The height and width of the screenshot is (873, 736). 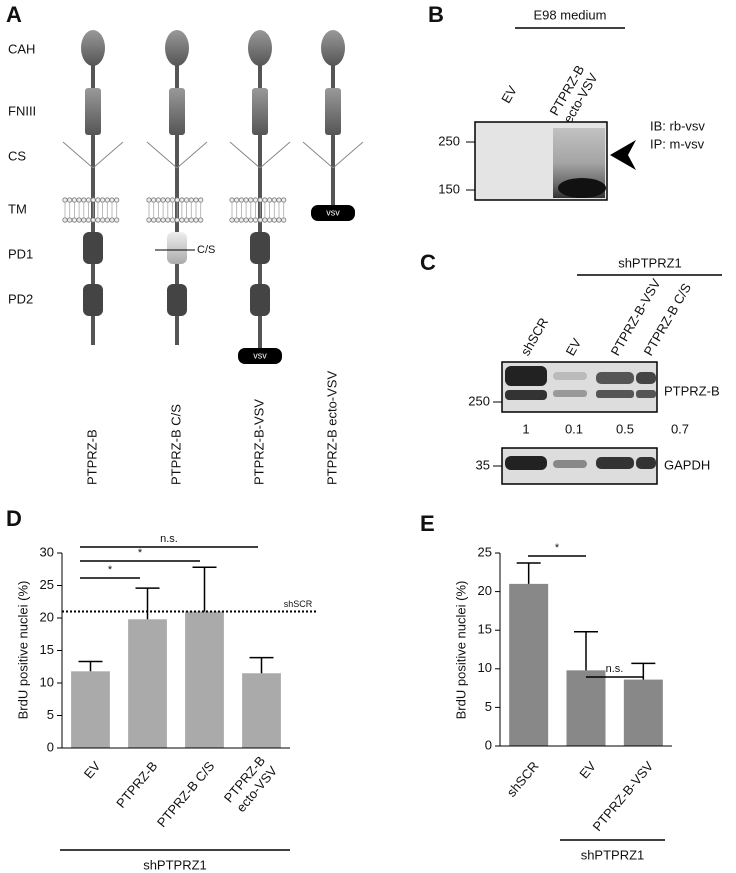 I want to click on x-tick-label: PTPRZ-B C/S, so click(x=186, y=794).